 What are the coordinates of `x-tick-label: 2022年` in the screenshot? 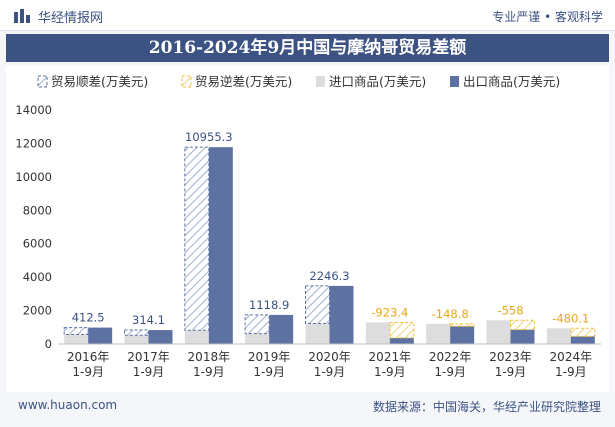 It's located at (450, 357).